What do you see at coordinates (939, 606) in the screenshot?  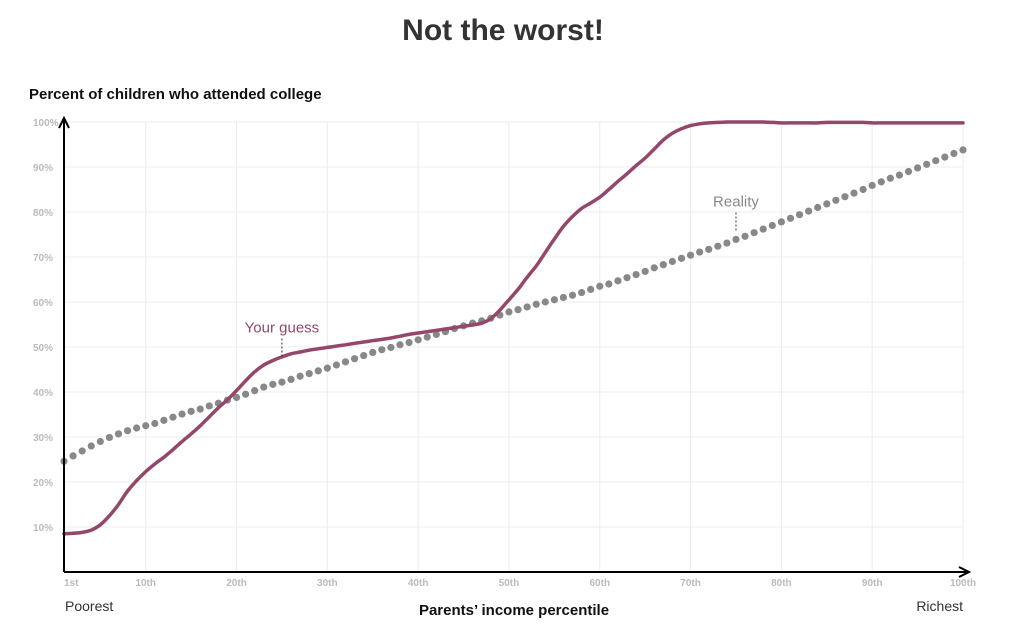 I see `x-axis-right-note: Richest` at bounding box center [939, 606].